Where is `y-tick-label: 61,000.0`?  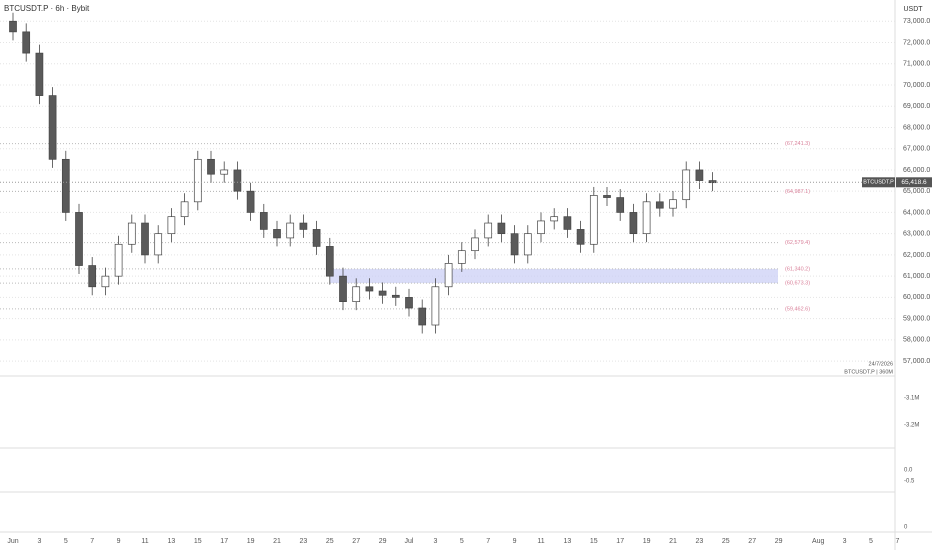 y-tick-label: 61,000.0 is located at coordinates (916, 276).